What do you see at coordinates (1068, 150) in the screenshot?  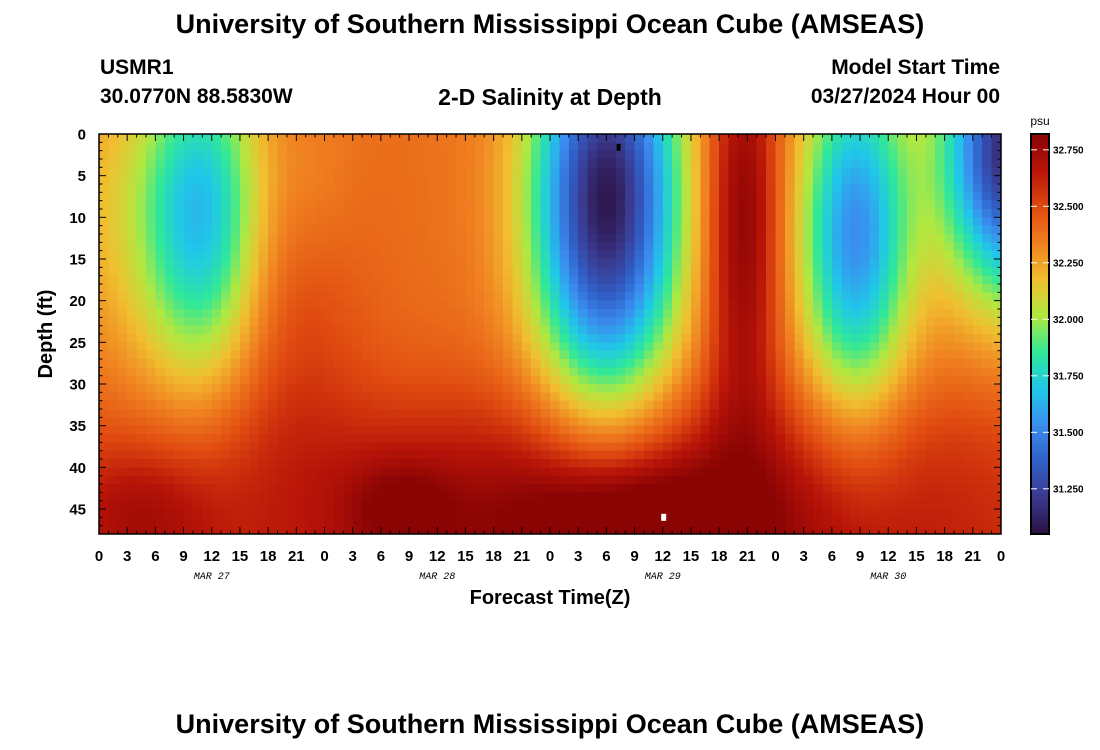 I see `colorbar-tick-label: 32.750` at bounding box center [1068, 150].